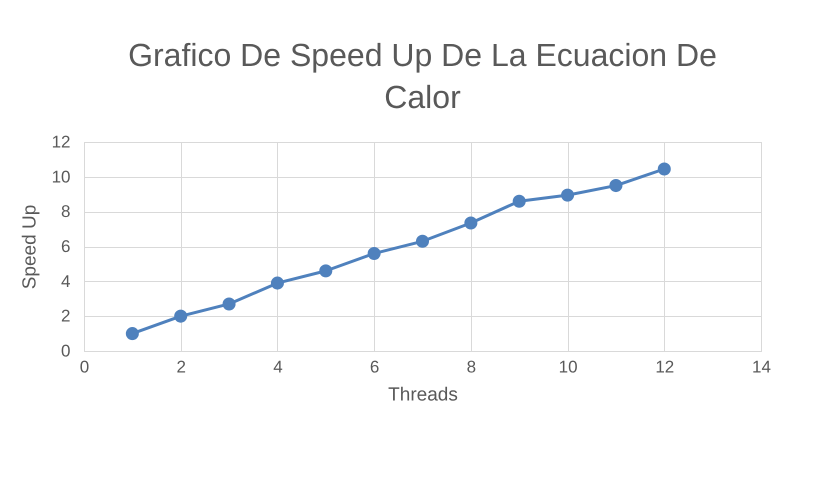 This screenshot has height=477, width=838. What do you see at coordinates (422, 76) in the screenshot?
I see `chart-title: Grafico De Speed Up De La Ecuacion De Calor` at bounding box center [422, 76].